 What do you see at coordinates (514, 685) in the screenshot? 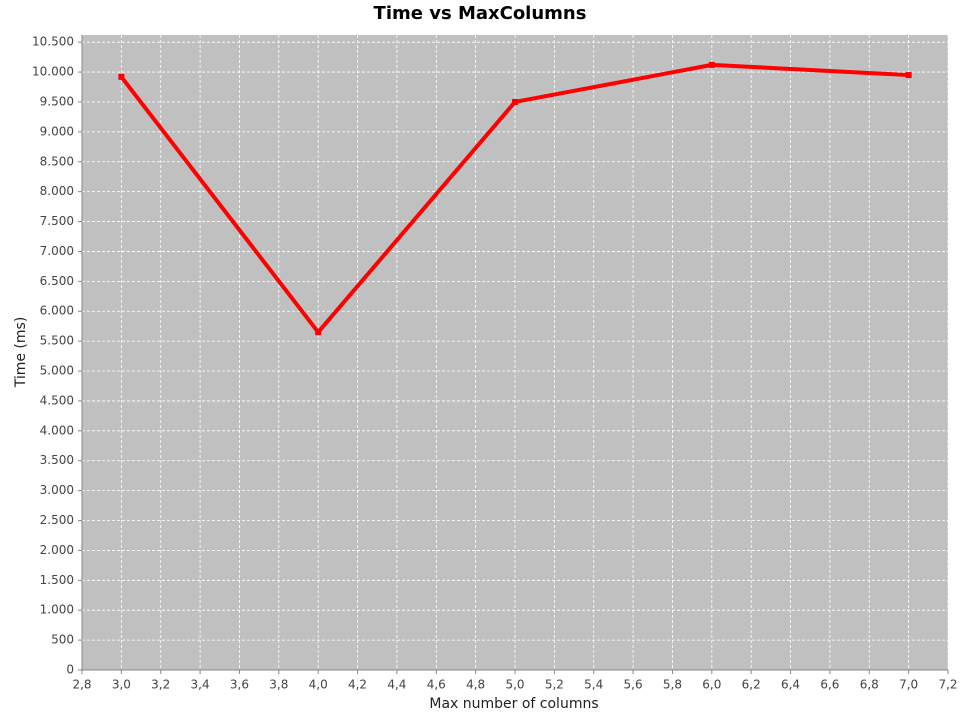
I see `x-tick-label: 5,0` at bounding box center [514, 685].